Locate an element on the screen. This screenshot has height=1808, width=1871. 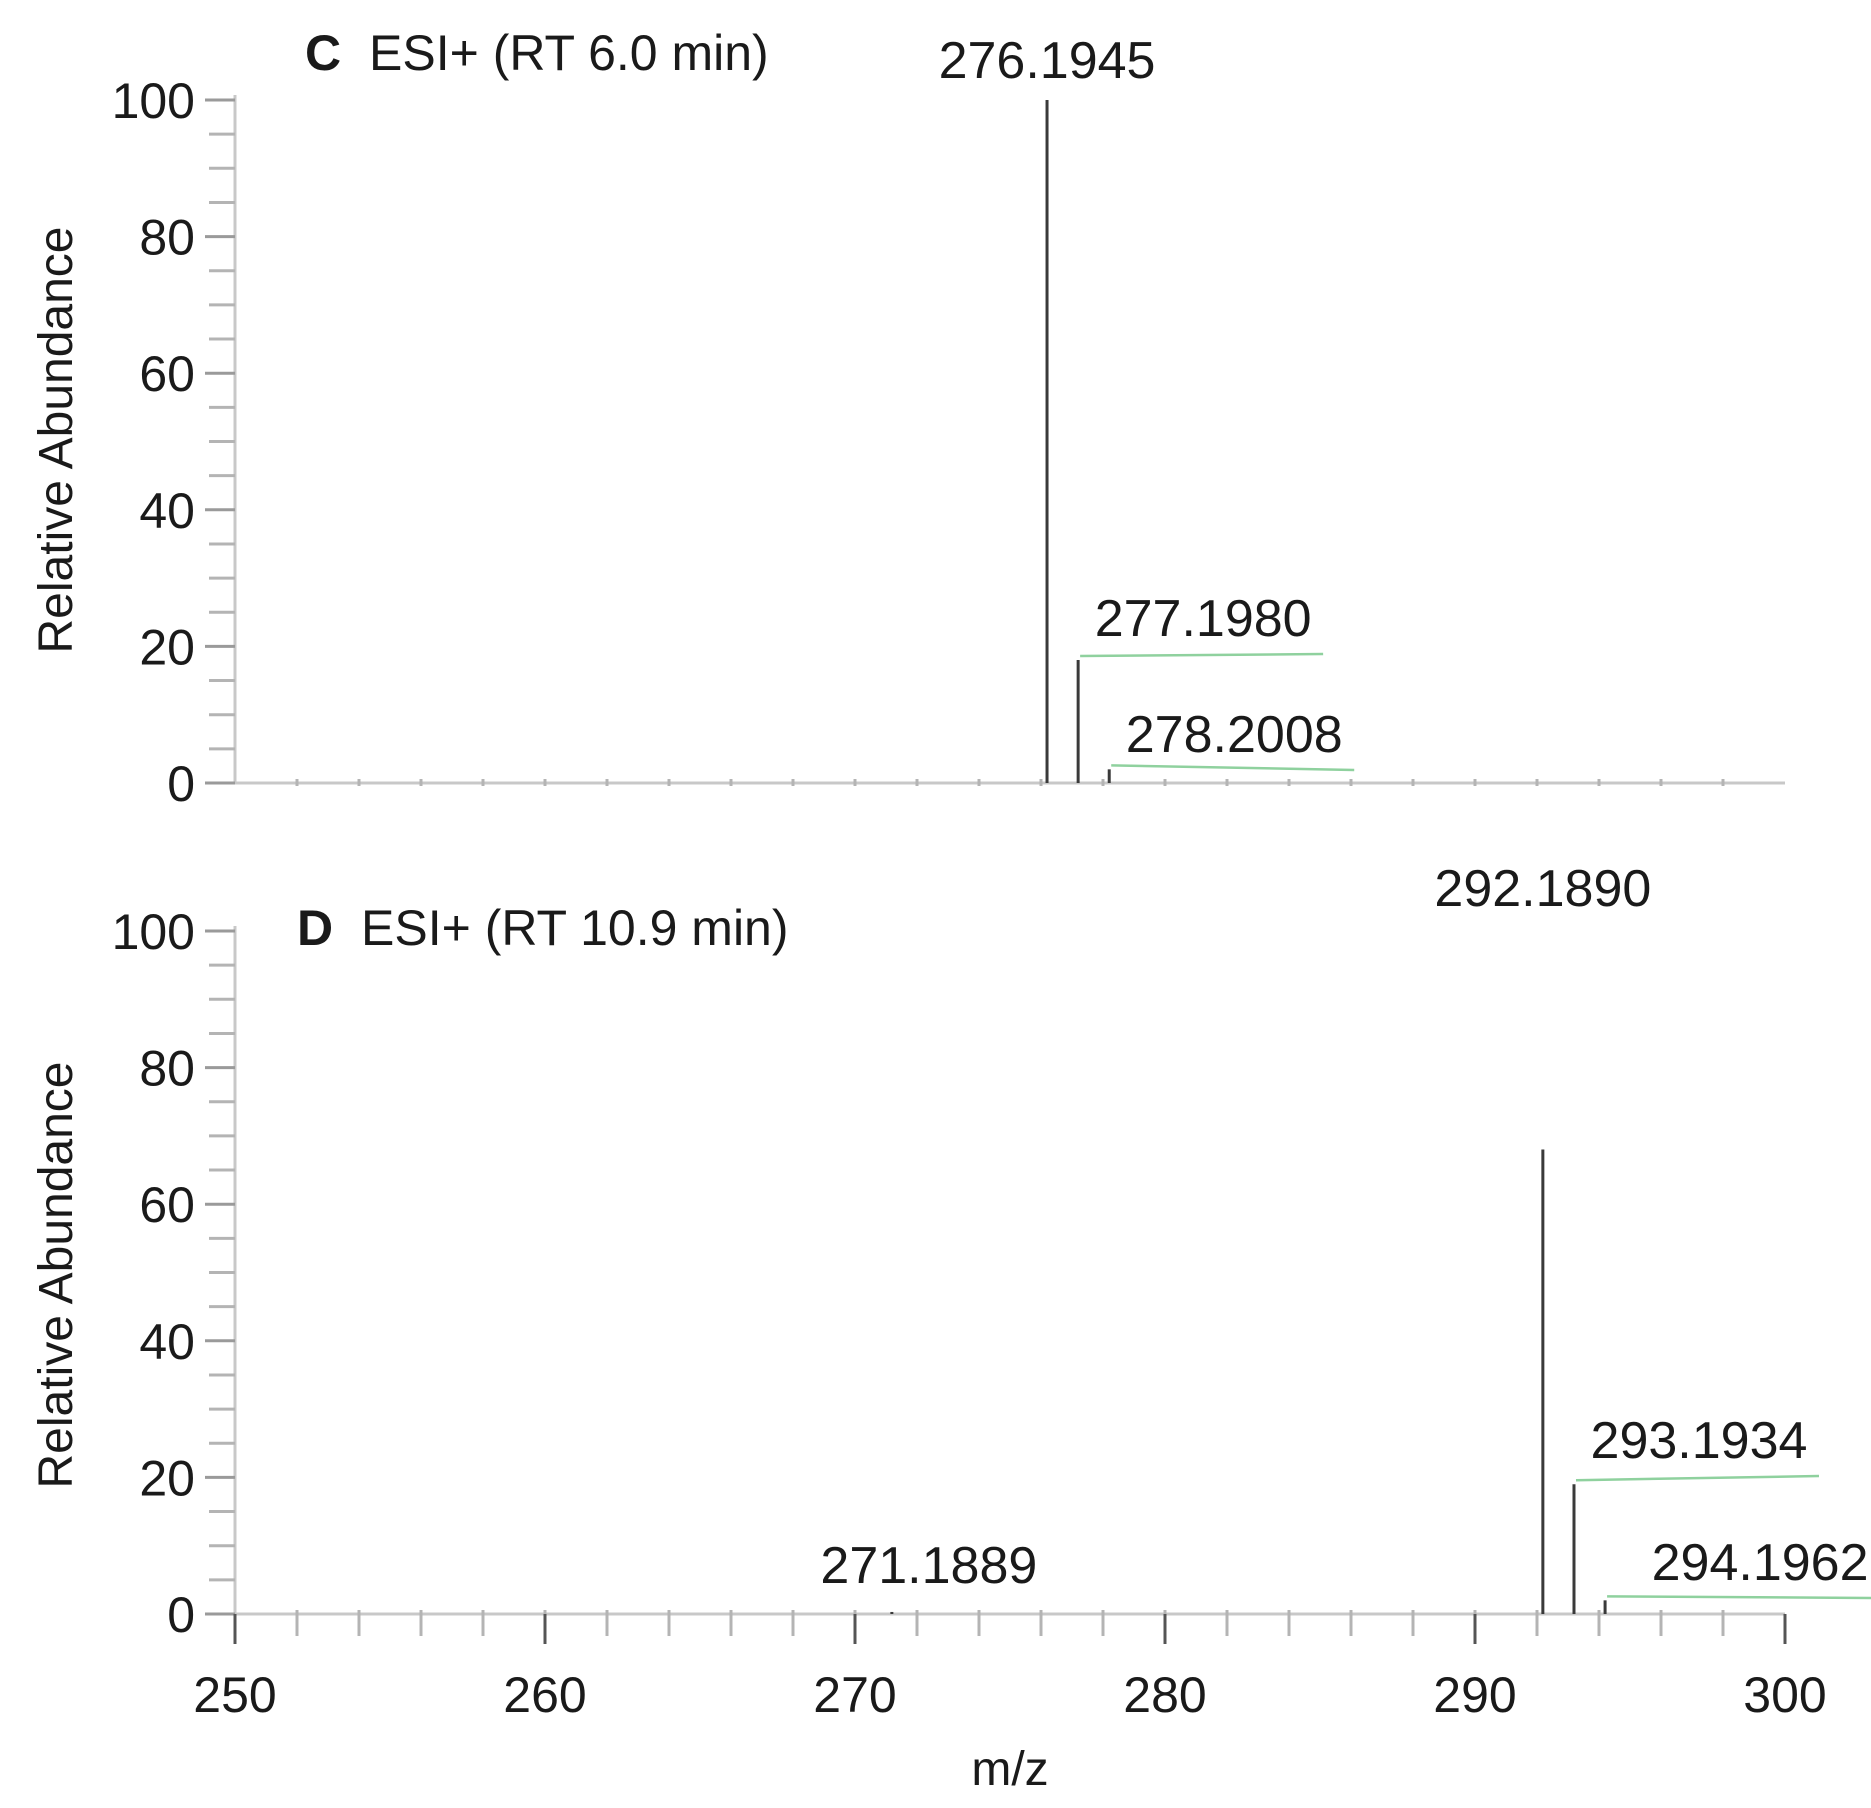
panel-c-title: C ESI+ (RT 6.0 min) is located at coordinates (537, 53).